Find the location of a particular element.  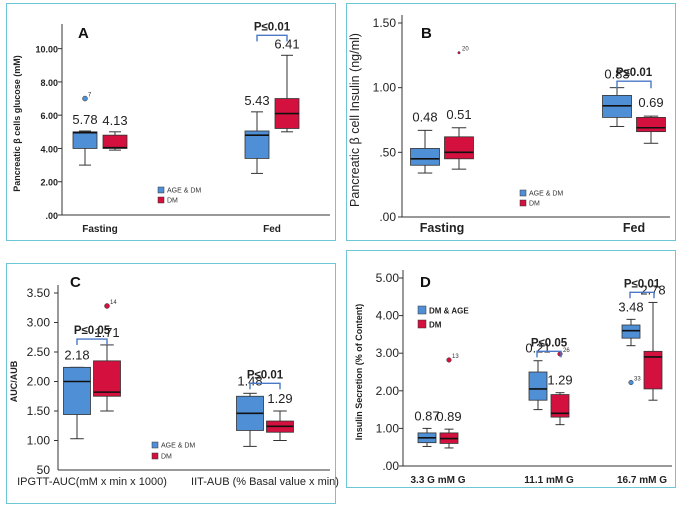

x-category-label: IIT-AUB (% Basal value x min) is located at coordinates (265, 482).